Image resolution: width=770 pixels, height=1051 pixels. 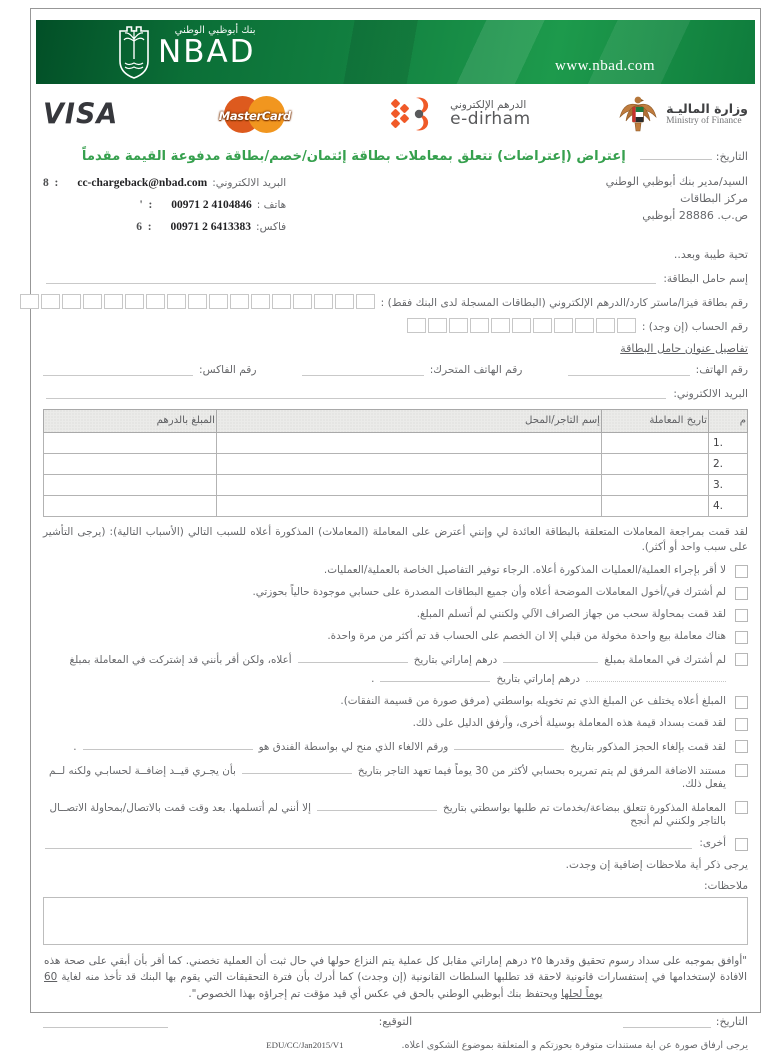 I want to click on reason-text-segment: درهم إماراتي بتاريخ, so click(x=538, y=679).